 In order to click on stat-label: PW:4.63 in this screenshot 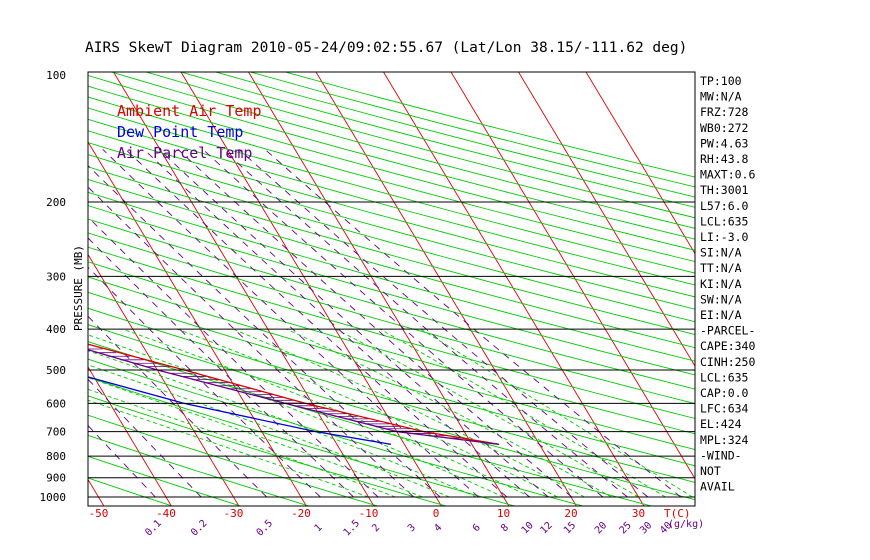, I will do `click(724, 143)`.